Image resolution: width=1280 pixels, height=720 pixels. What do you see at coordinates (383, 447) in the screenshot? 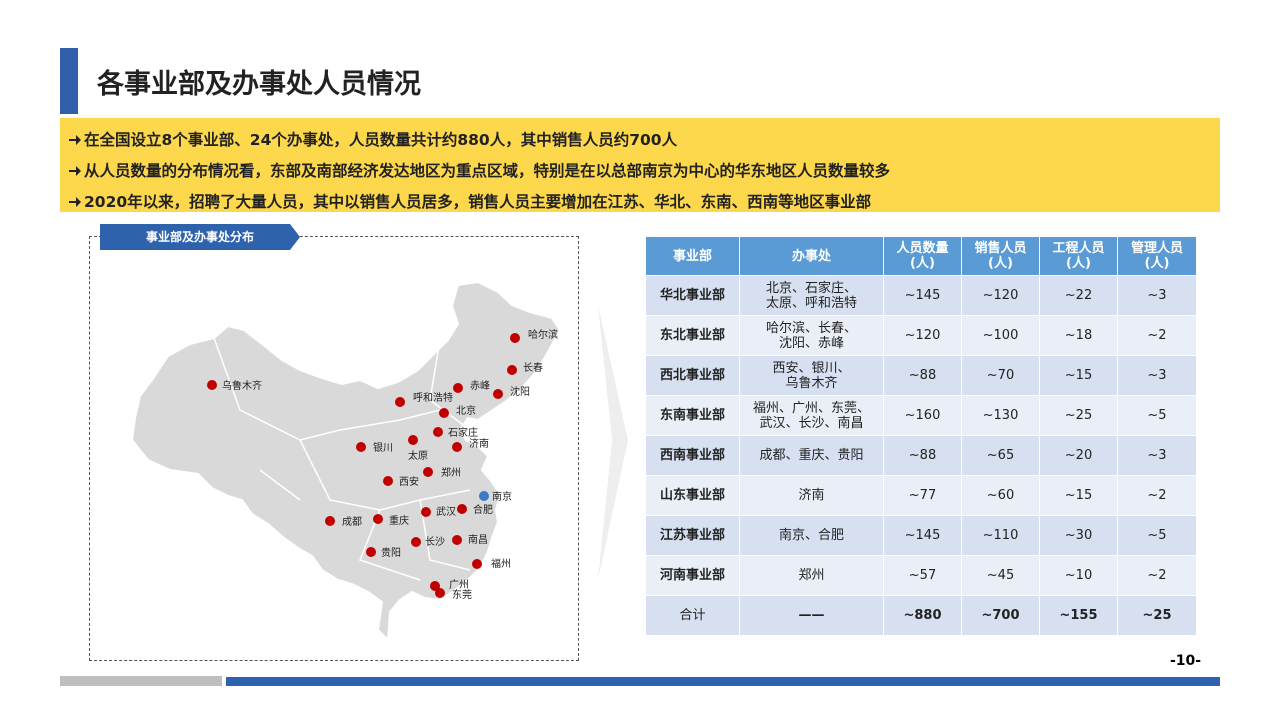
I see `city-label: 银川` at bounding box center [383, 447].